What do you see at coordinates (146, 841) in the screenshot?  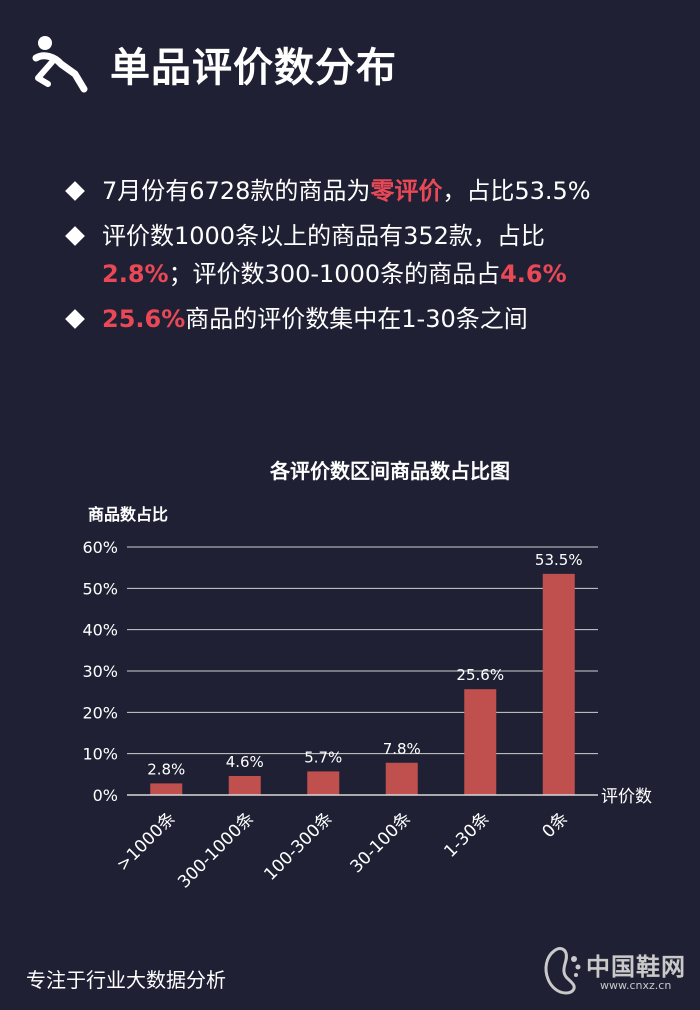 I see `x-tick-label: >1000条` at bounding box center [146, 841].